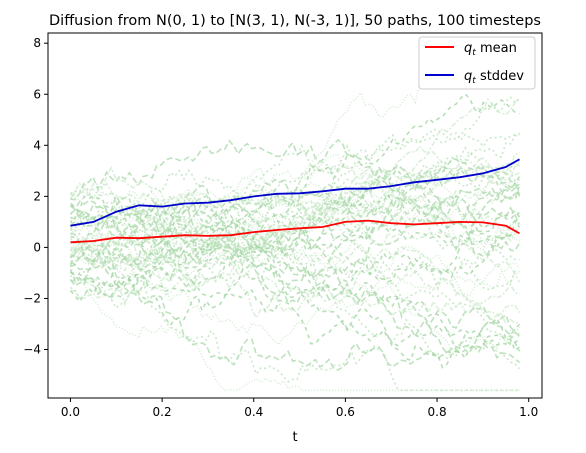 The width and height of the screenshot is (586, 453). Describe the element at coordinates (37, 247) in the screenshot. I see `y-tick-label: 0` at that location.